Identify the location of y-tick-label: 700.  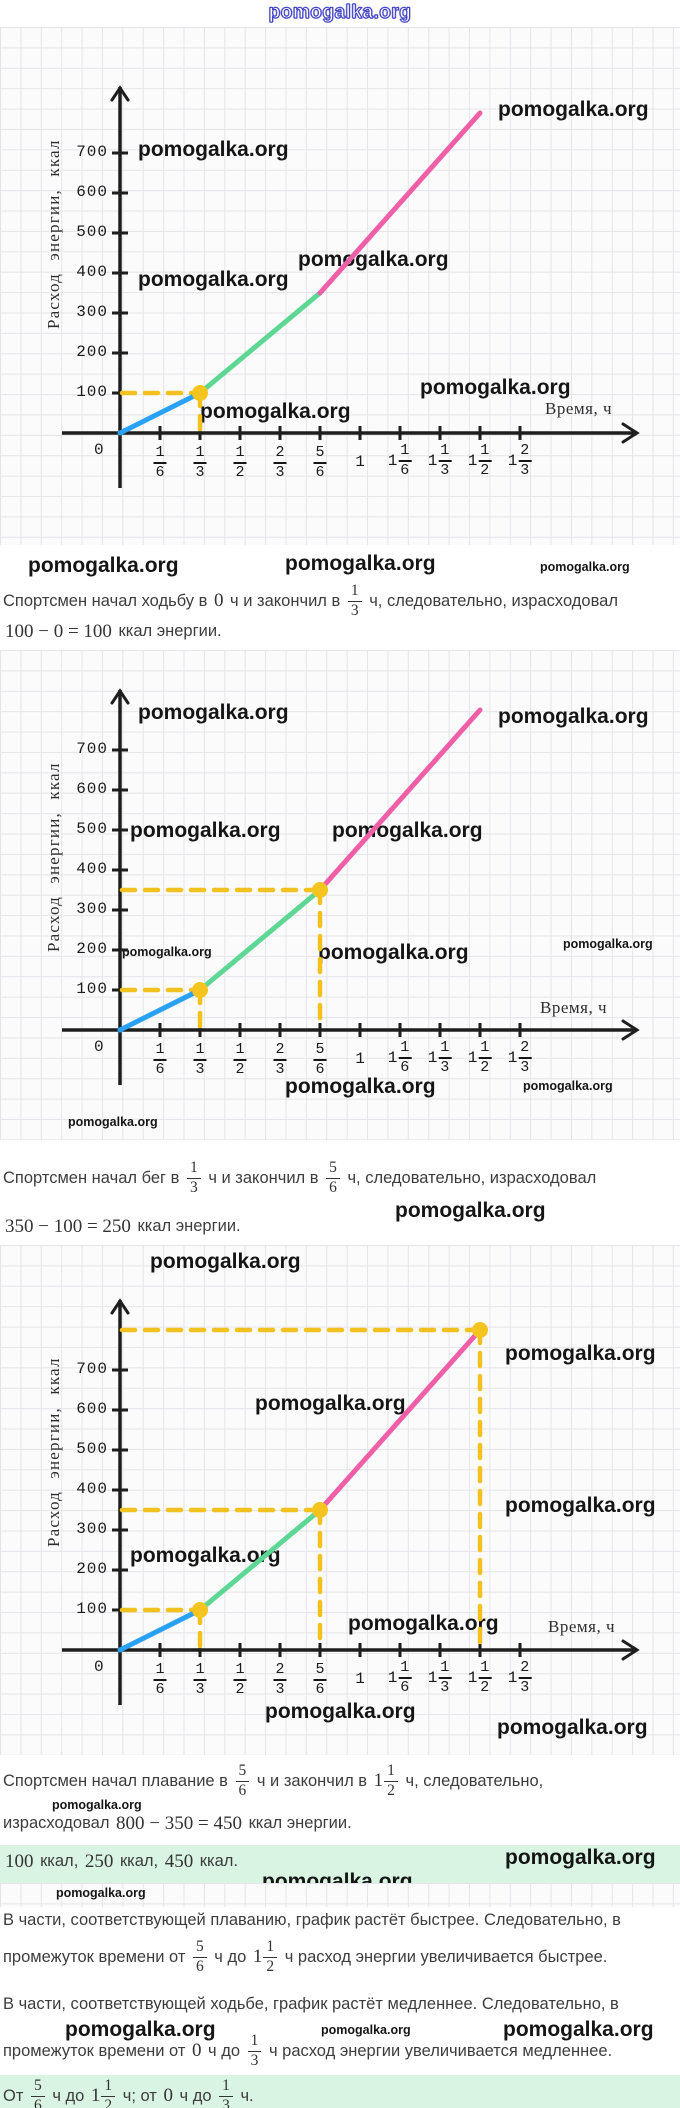
(92, 152).